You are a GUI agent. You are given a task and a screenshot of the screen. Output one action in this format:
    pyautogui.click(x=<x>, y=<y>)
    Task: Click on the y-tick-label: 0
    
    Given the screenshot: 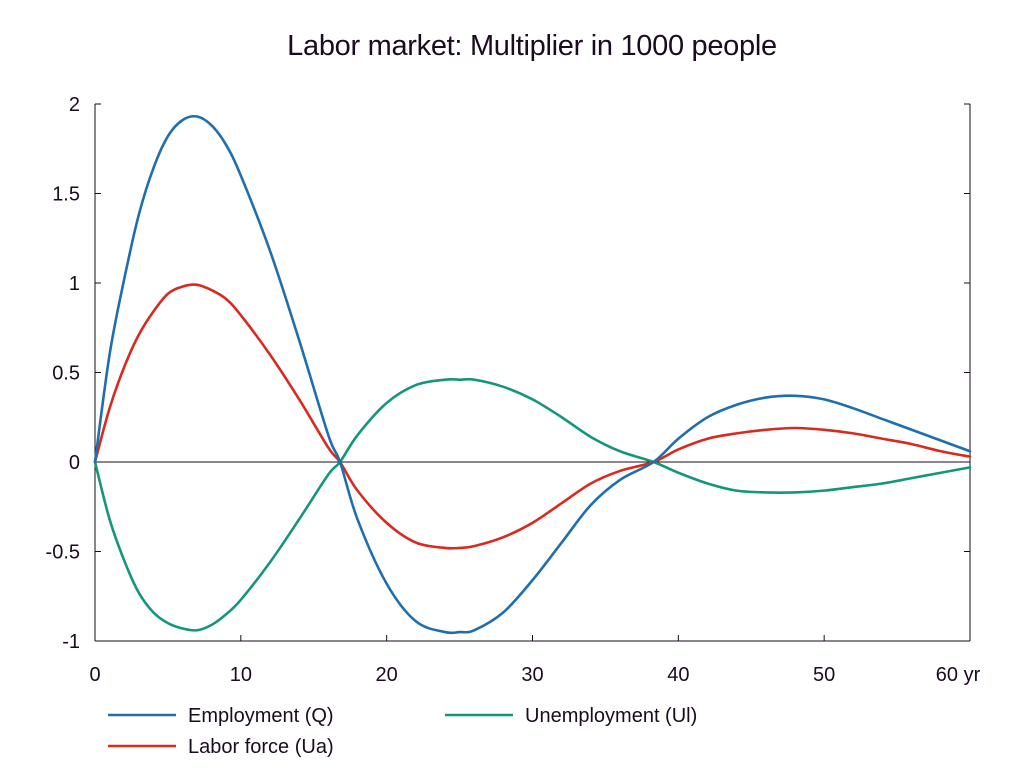 What is the action you would take?
    pyautogui.click(x=74, y=463)
    